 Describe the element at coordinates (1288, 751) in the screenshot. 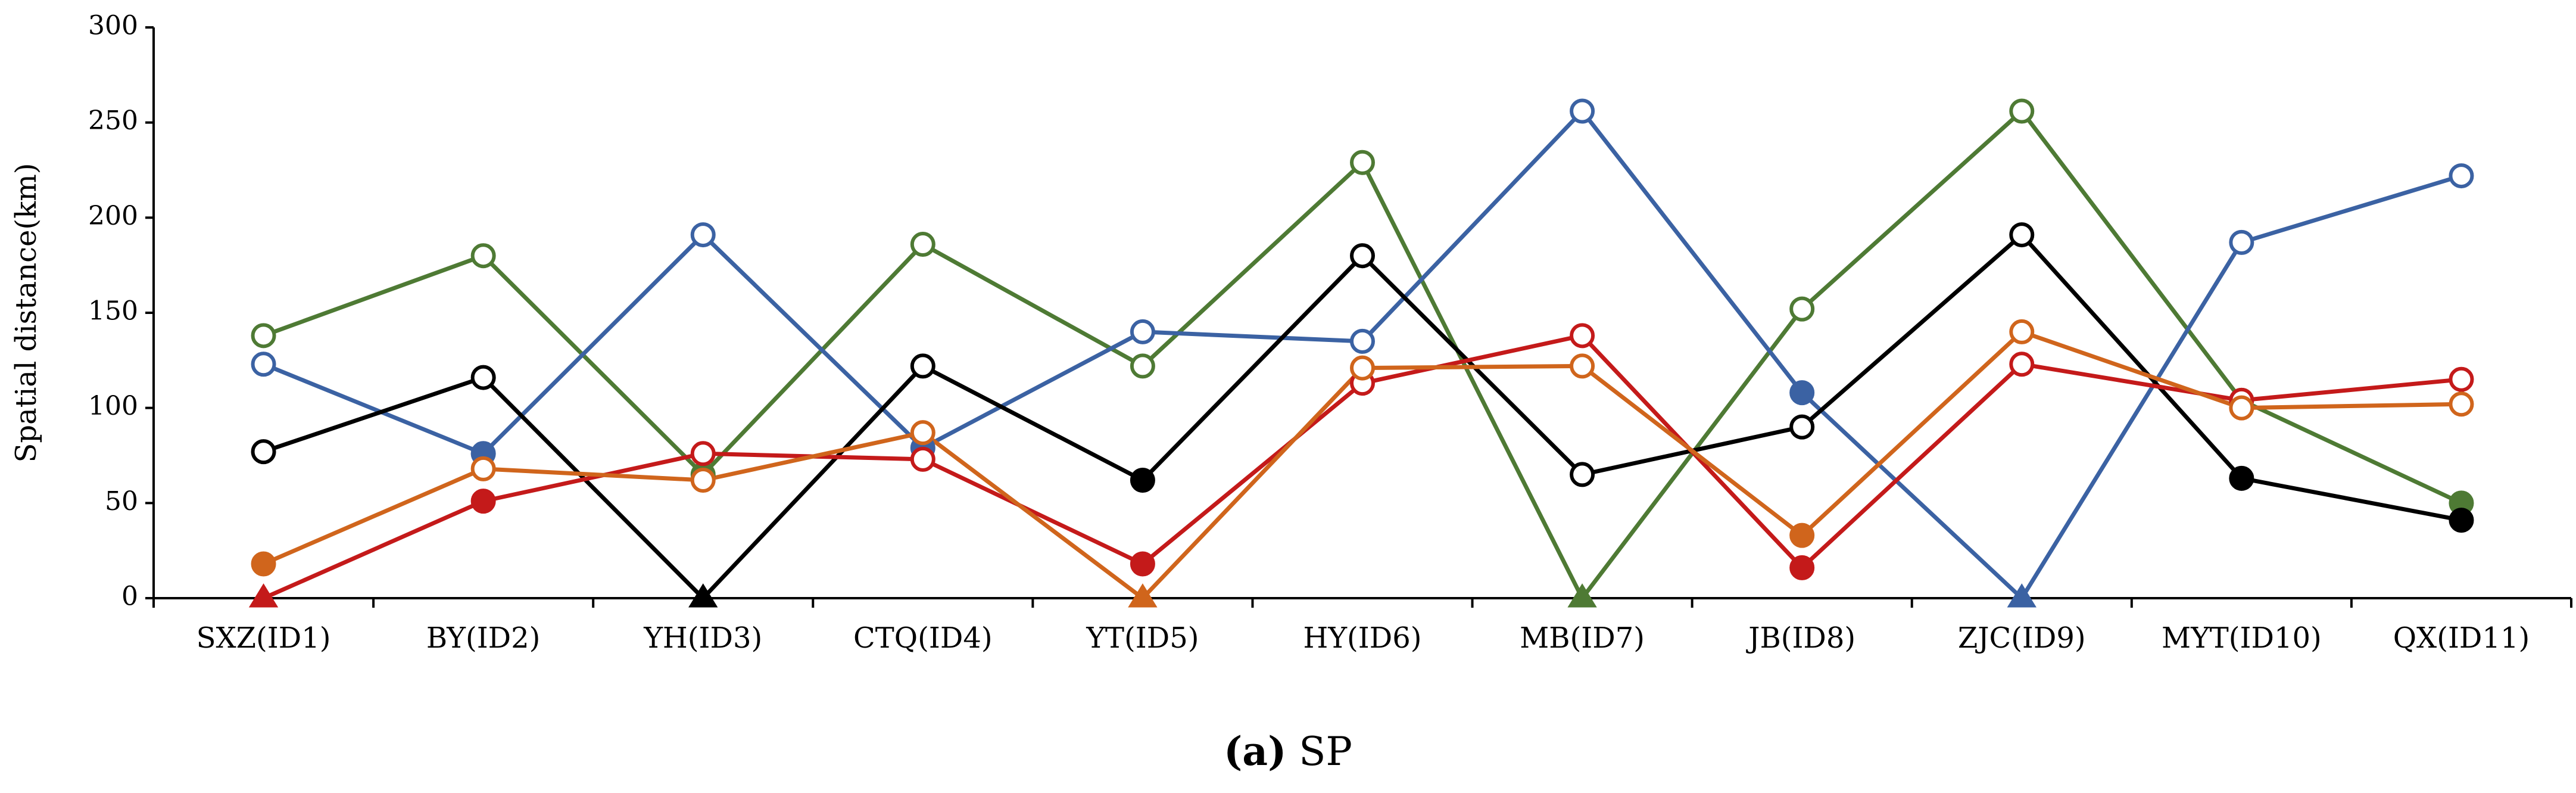

I see `figure-caption: (a) SP` at that location.